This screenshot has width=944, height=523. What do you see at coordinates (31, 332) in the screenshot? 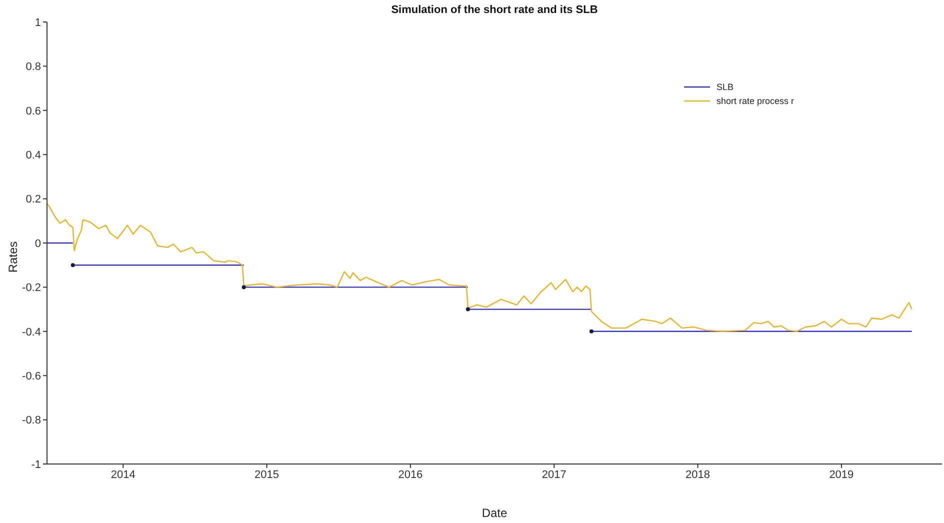
I see `y-tick-label: -0.4` at bounding box center [31, 332].